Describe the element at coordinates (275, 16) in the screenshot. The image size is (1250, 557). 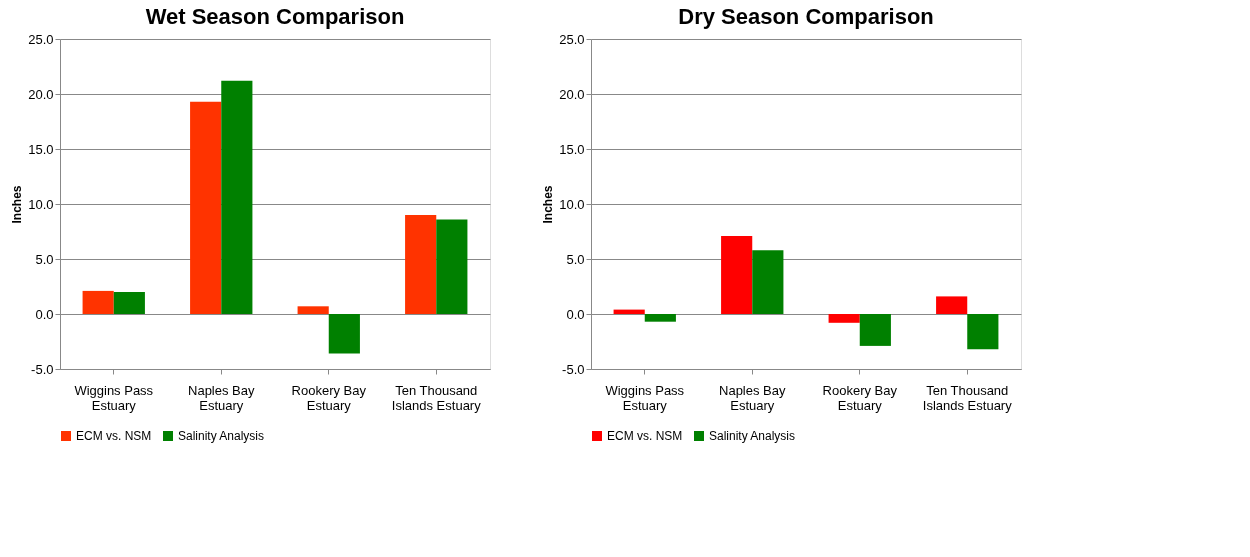
I see `chart-title: Wet Season Comparison` at that location.